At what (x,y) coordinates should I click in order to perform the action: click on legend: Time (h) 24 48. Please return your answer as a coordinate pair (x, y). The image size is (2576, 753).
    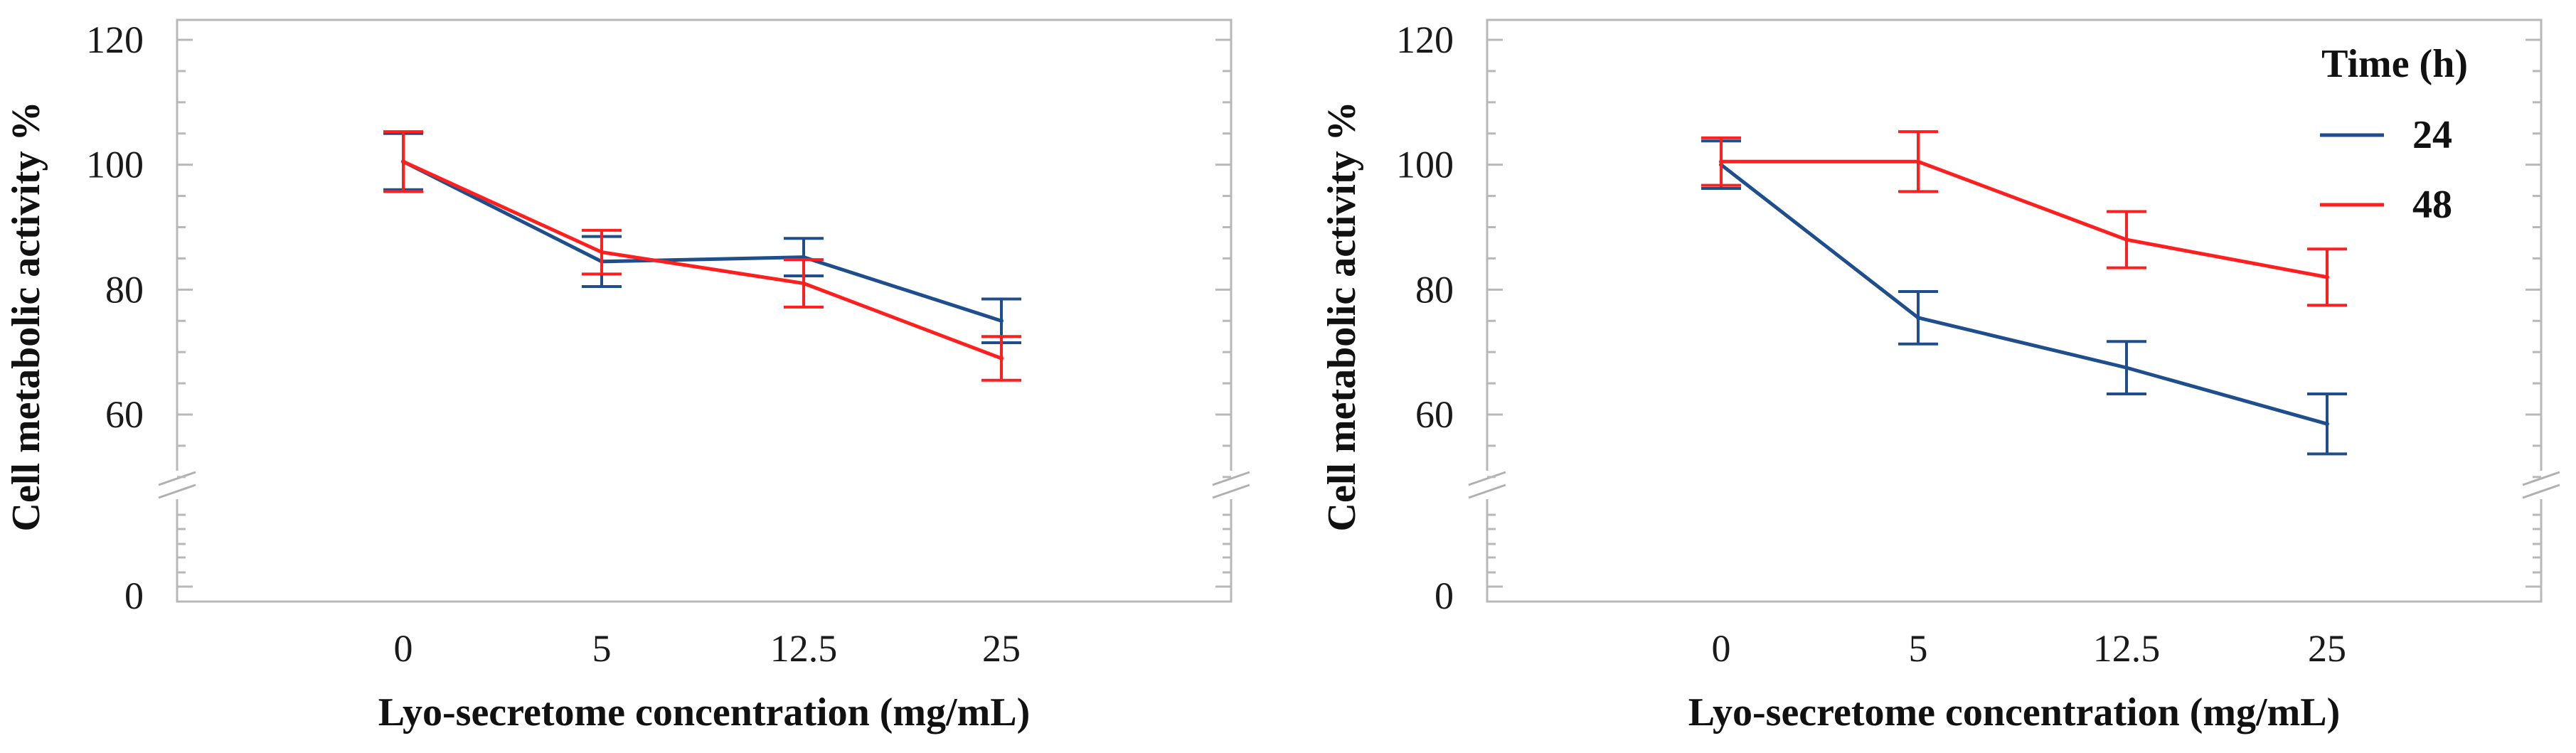
    Looking at the image, I should click on (2394, 134).